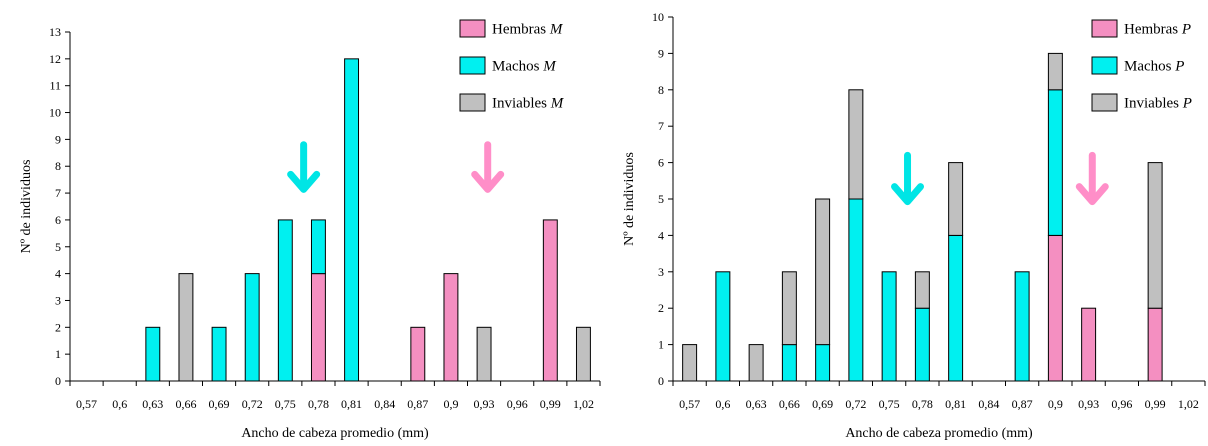  Describe the element at coordinates (58, 300) in the screenshot. I see `y-tick-label: 3` at that location.